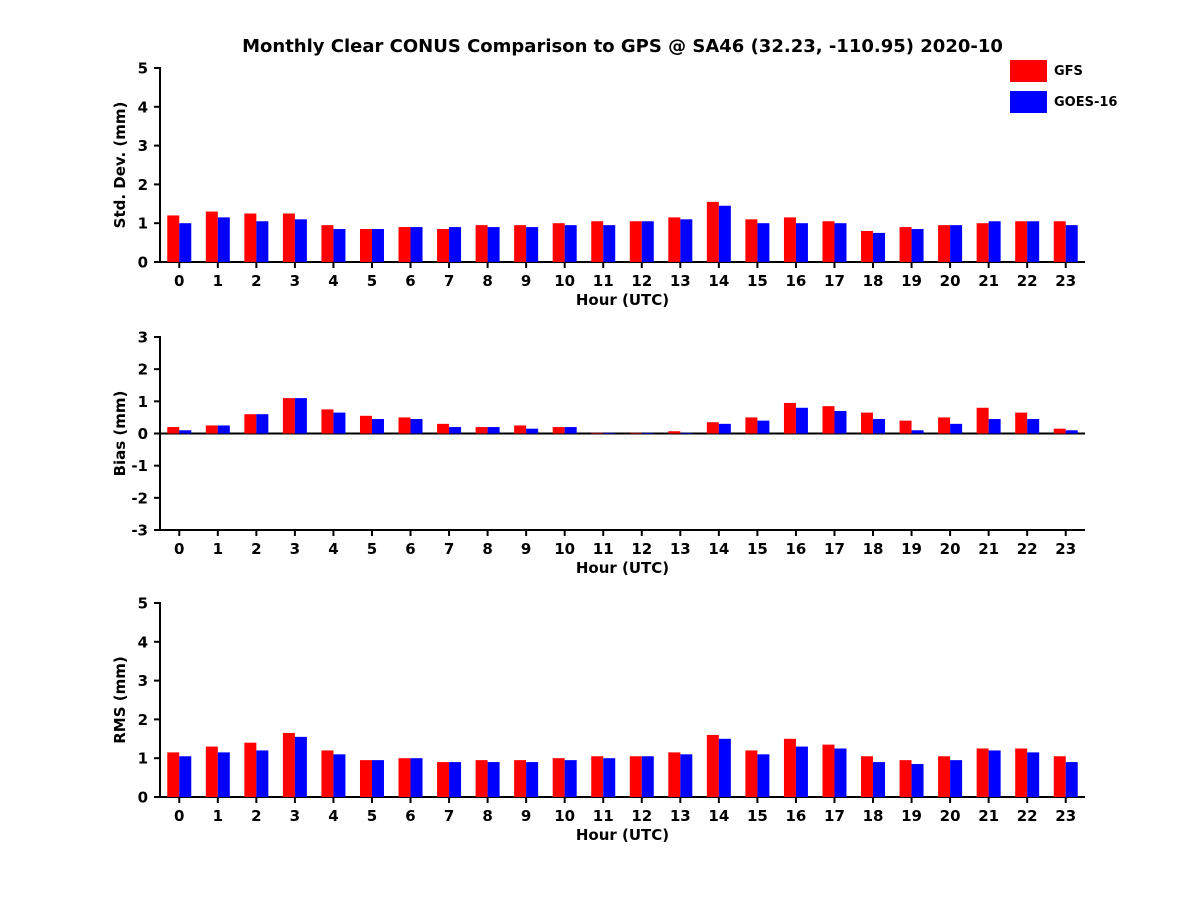 This screenshot has height=900, width=1200. I want to click on x-tick-label: 11, so click(603, 816).